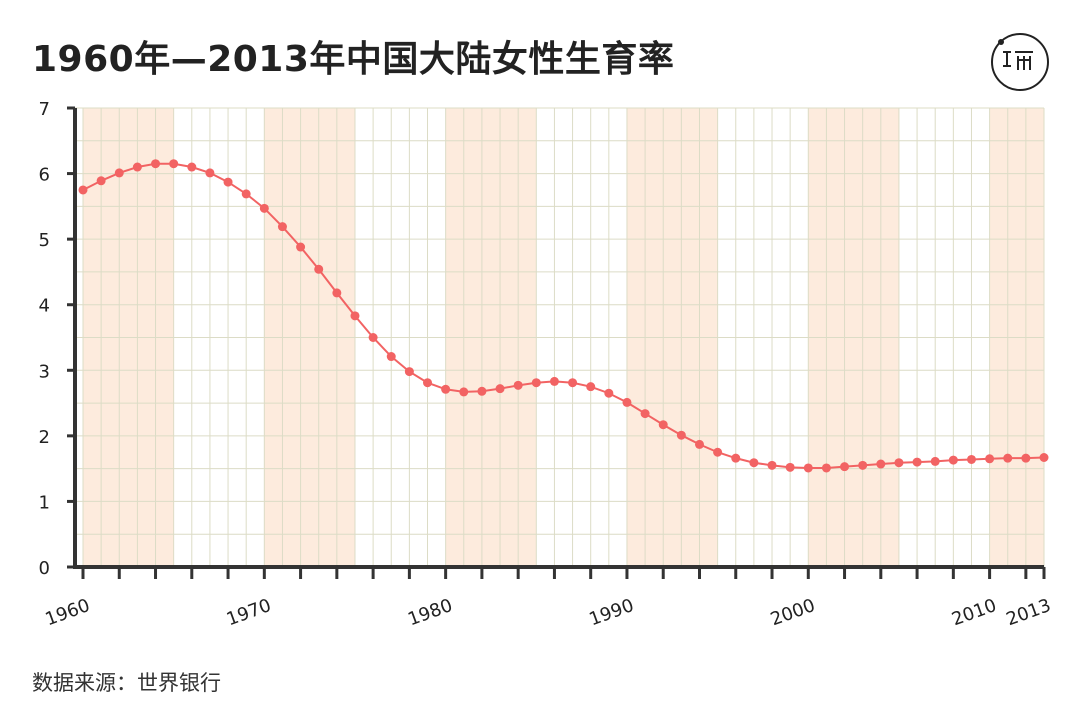 This screenshot has width=1081, height=721. What do you see at coordinates (126, 683) in the screenshot?
I see `data-source: 数据来源：世界银行` at bounding box center [126, 683].